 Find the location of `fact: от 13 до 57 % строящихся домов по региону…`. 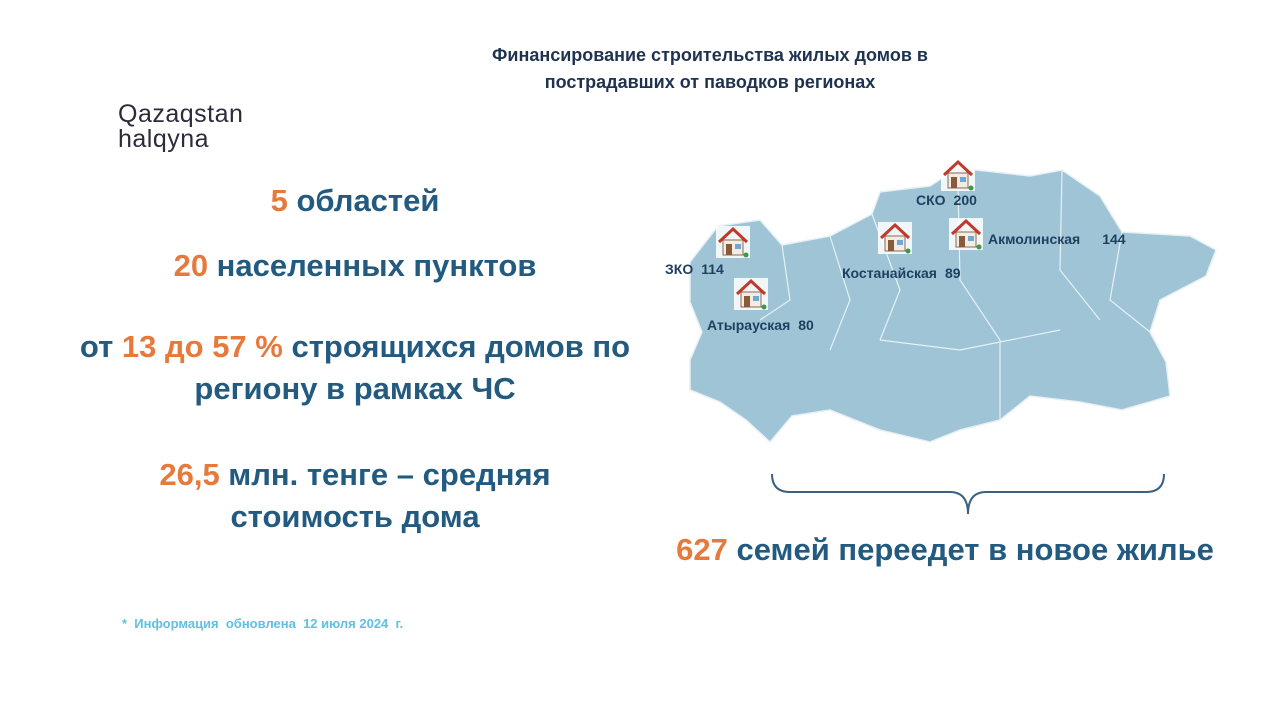

fact: от 13 до 57 % строящихся домов по региону… is located at coordinates (355, 368).